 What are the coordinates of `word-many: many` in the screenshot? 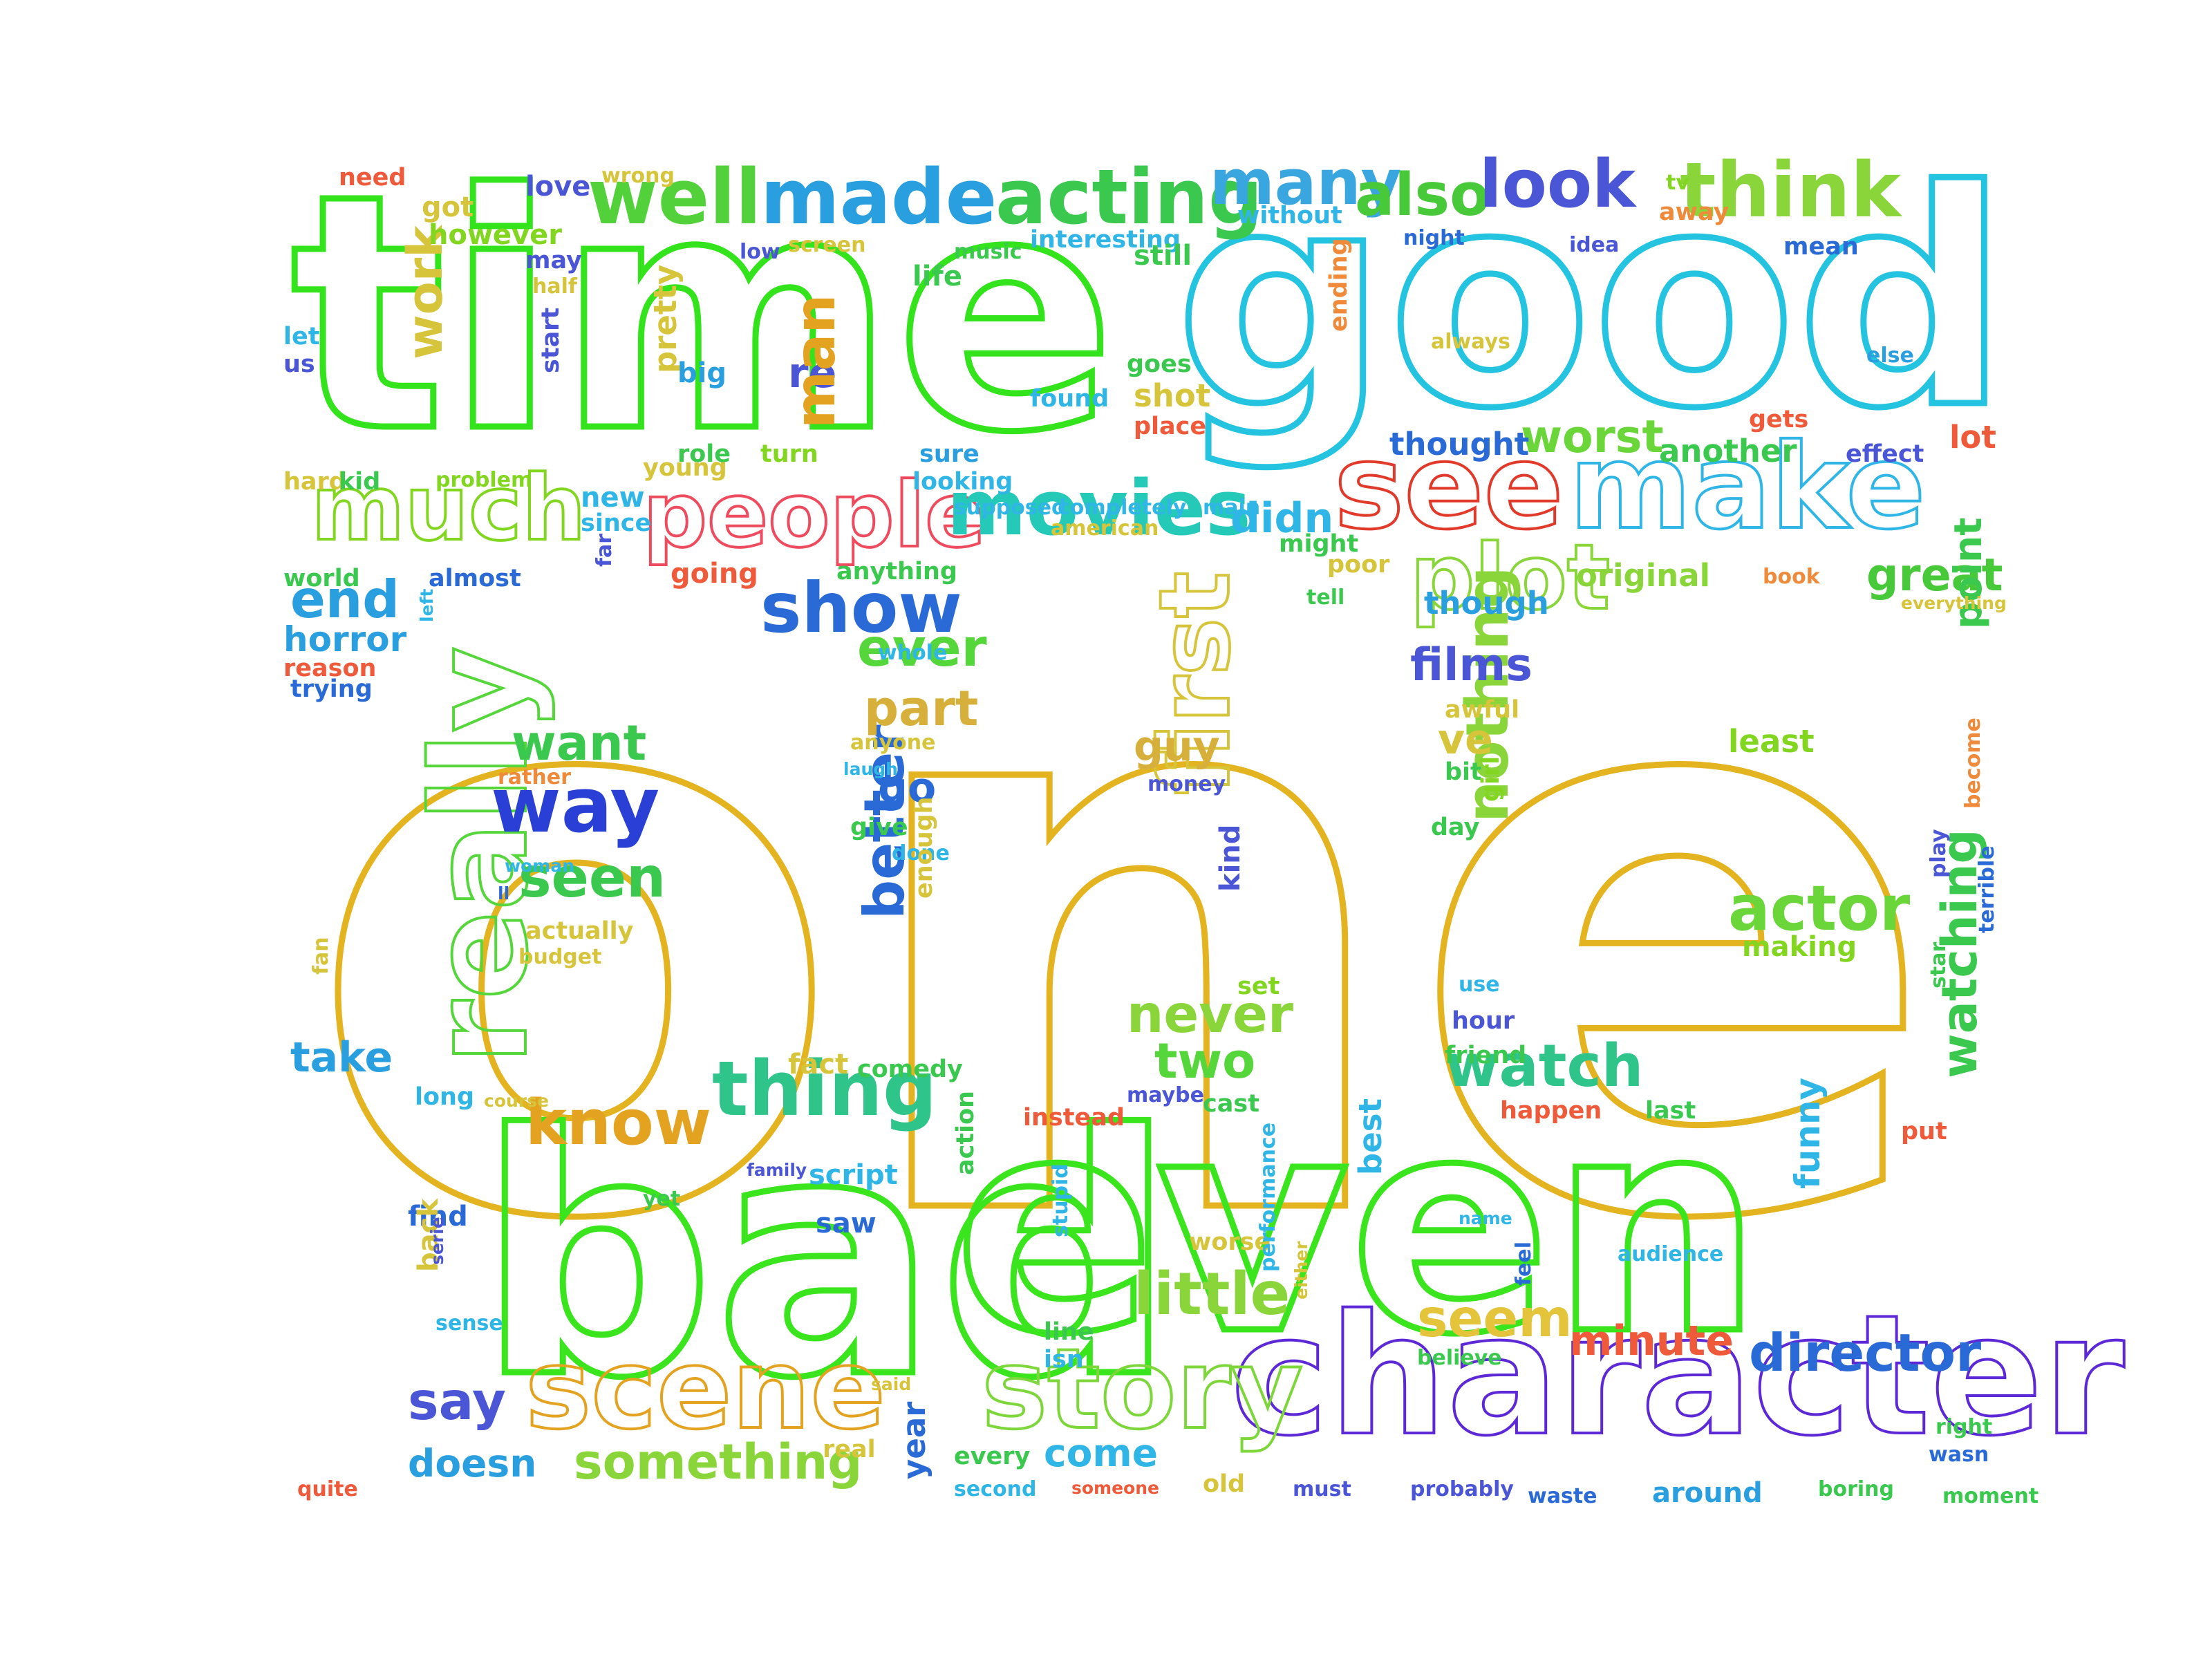 It's located at (1306, 183).